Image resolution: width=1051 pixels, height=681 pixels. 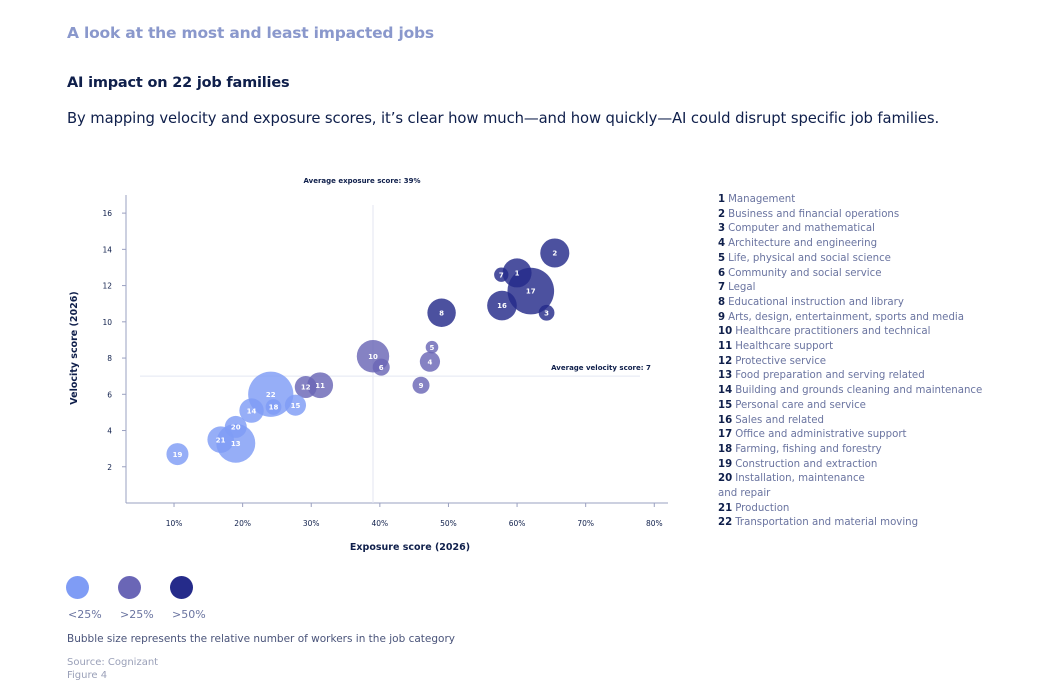 I want to click on legend-item-12: 12 Protective service, so click(x=868, y=362).